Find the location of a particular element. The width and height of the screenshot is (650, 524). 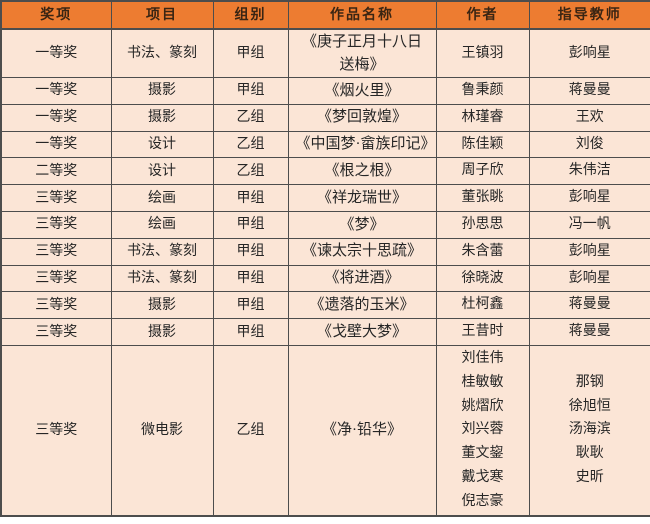

table-row: 二等奖 设计 乙组 《根之根》 周子欣 朱伟洁 is located at coordinates (325, 171).